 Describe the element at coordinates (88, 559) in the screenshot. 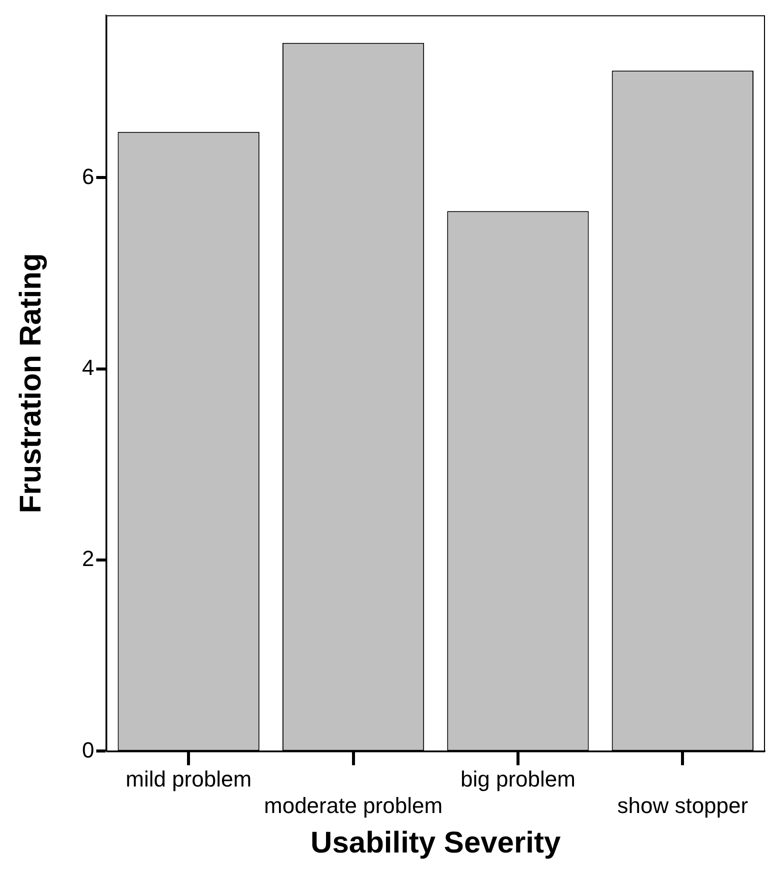

I see `y-tick-label: 2` at that location.